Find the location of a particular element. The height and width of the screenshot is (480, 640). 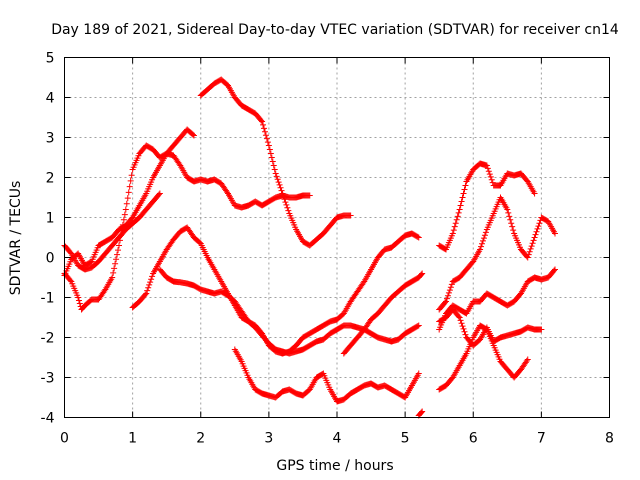

y-tick-label: 5 is located at coordinates (50, 59).